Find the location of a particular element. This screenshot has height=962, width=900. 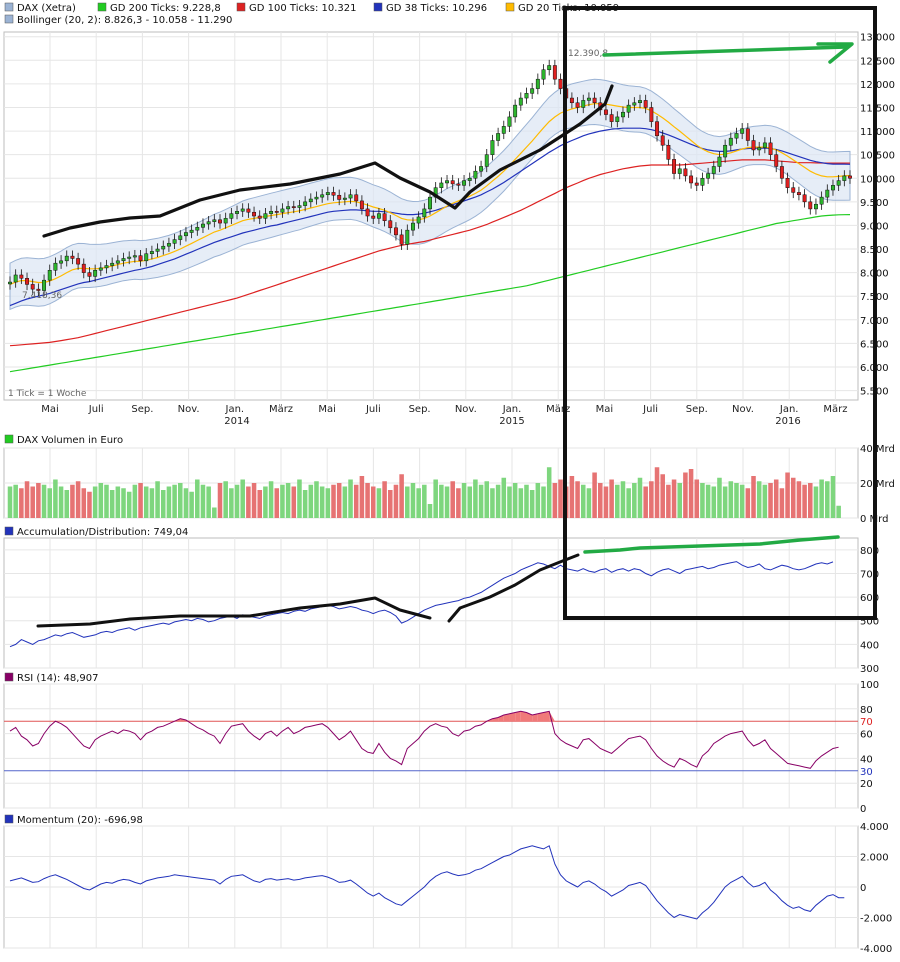

ad-y-tick: 600 is located at coordinates (869, 598).